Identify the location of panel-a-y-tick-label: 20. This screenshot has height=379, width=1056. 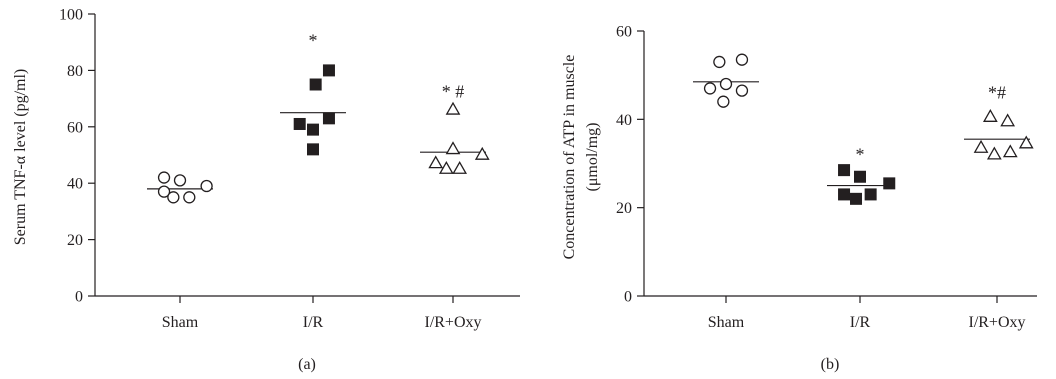
(75, 240).